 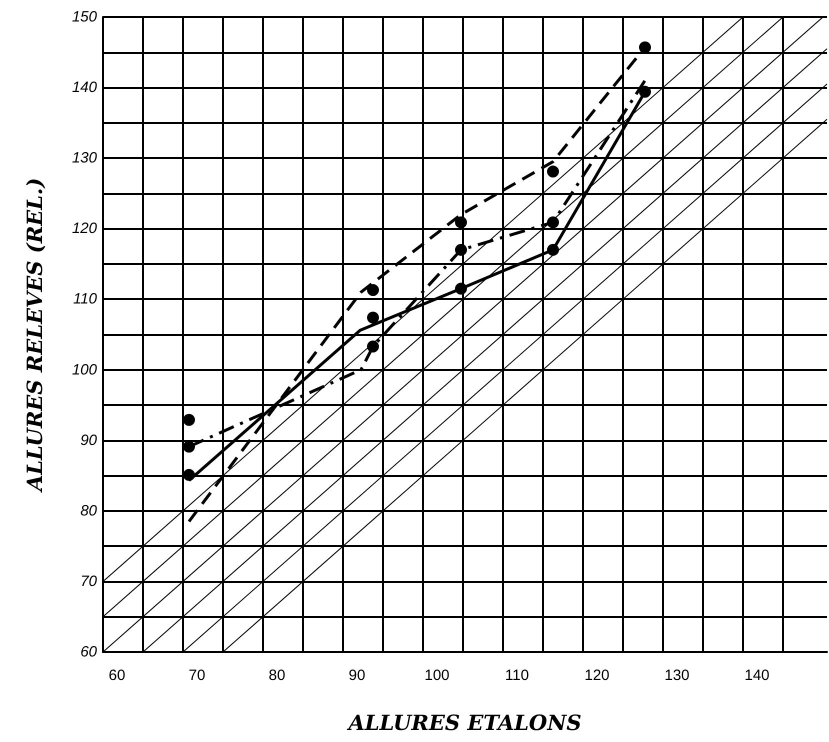 What do you see at coordinates (89, 511) in the screenshot?
I see `y-tick-label: 80` at bounding box center [89, 511].